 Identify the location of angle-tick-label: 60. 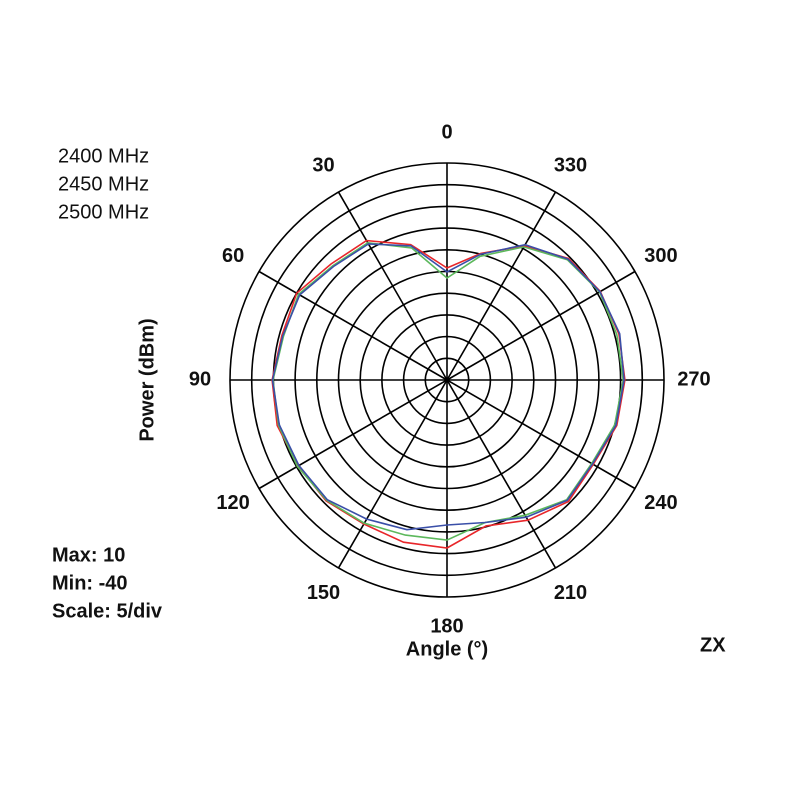
(233, 256).